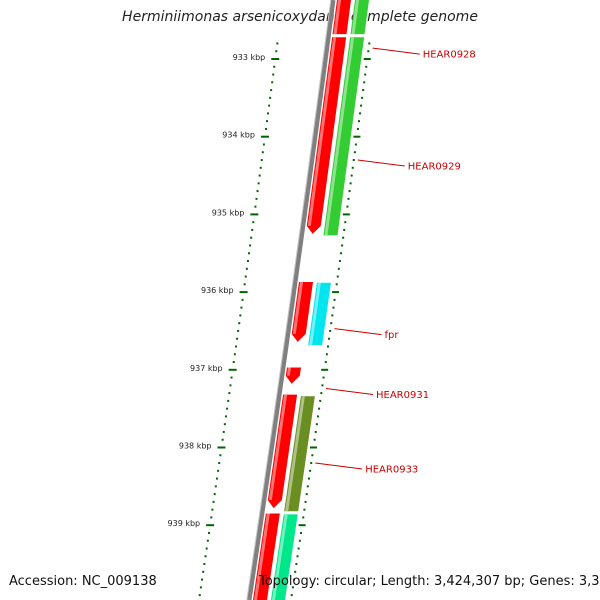 The height and width of the screenshot is (600, 600). I want to click on gene-label: fpr, so click(391, 335).